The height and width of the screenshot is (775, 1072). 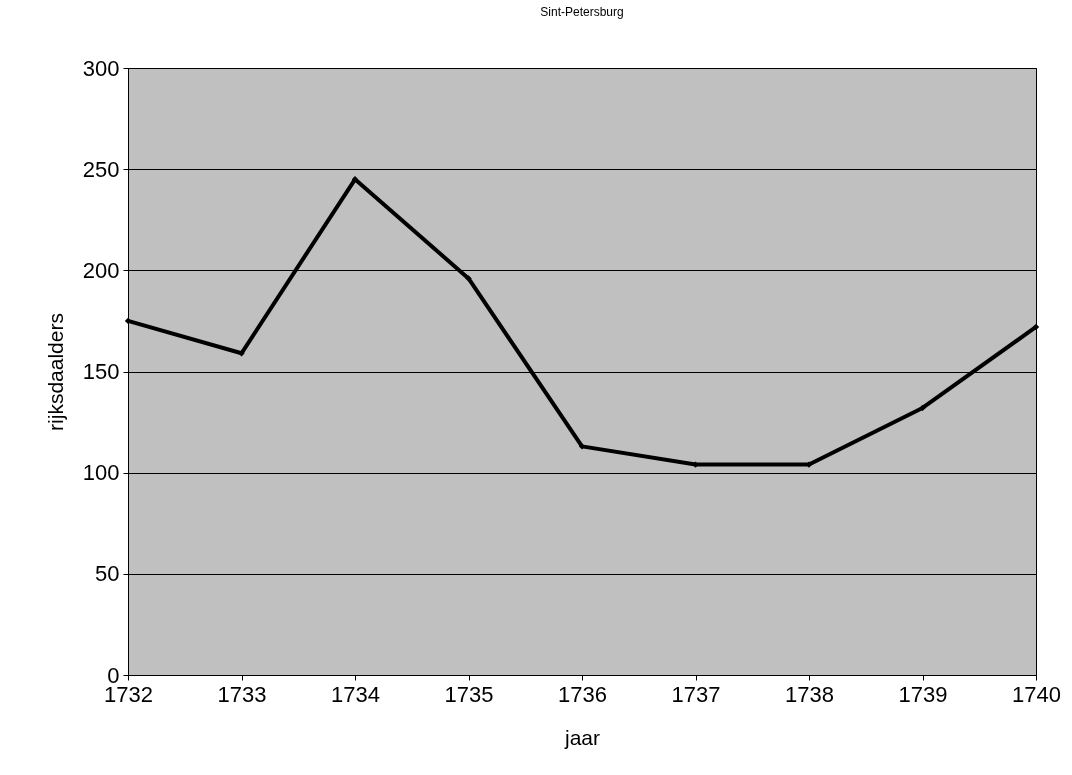 I want to click on x-tick-label: 1734, so click(x=355, y=694).